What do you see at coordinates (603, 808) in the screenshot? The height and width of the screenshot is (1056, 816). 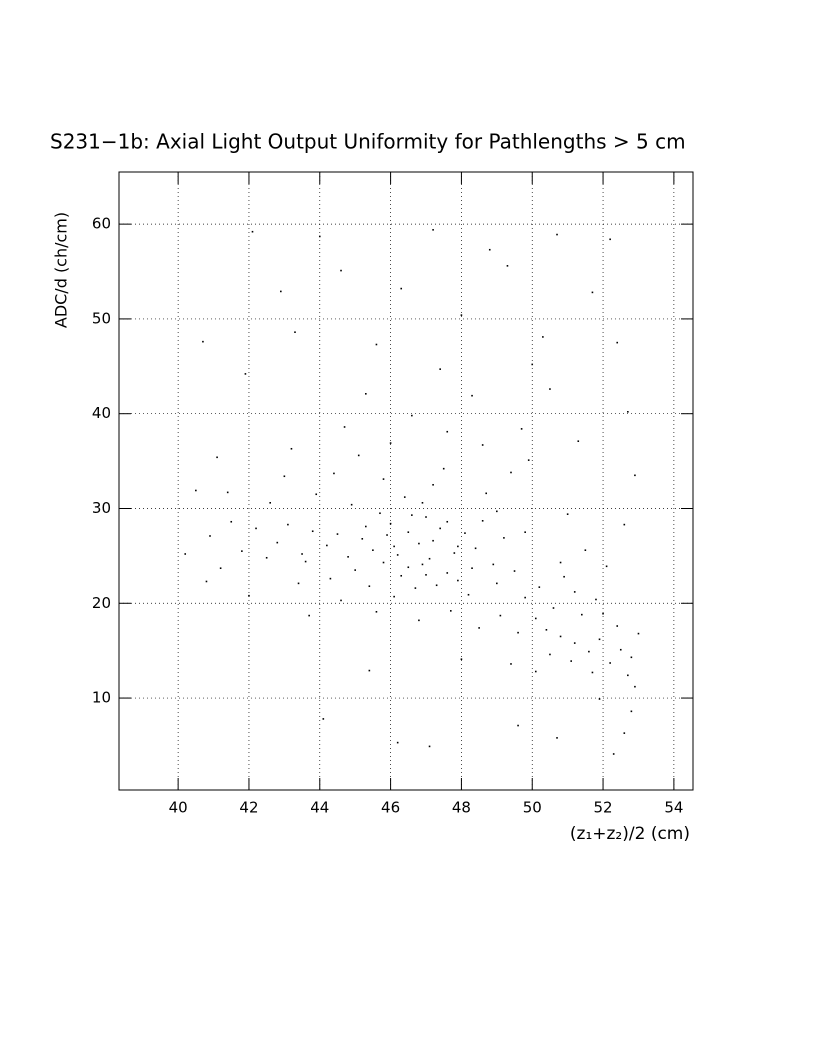 I see `x-tick-label: 52` at bounding box center [603, 808].